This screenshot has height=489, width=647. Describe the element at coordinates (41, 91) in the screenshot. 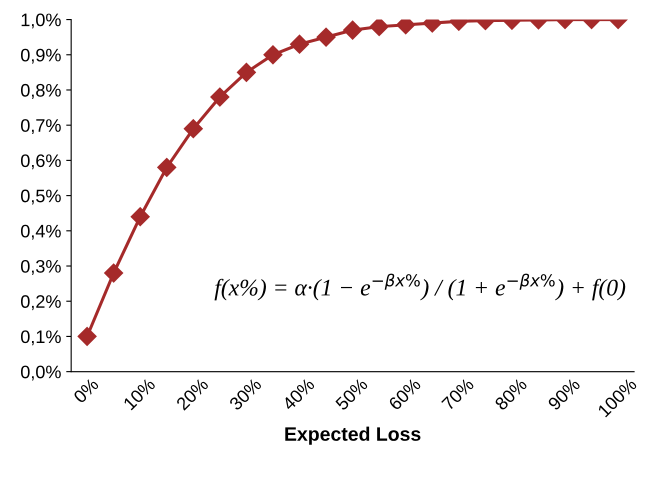

I see `y-tick-label: 0,8%` at that location.